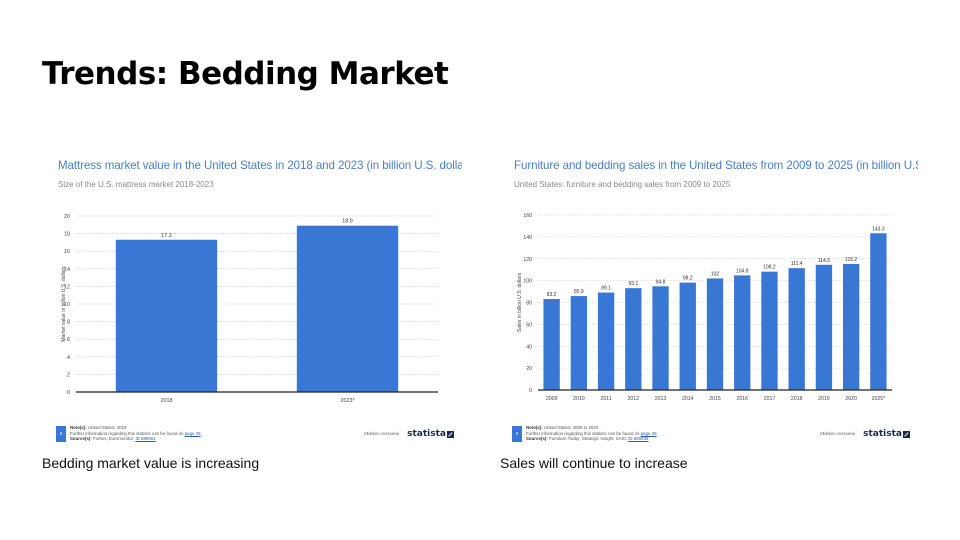 This screenshot has height=540, width=960. I want to click on caption-left: Bedding market value is increasing, so click(151, 463).